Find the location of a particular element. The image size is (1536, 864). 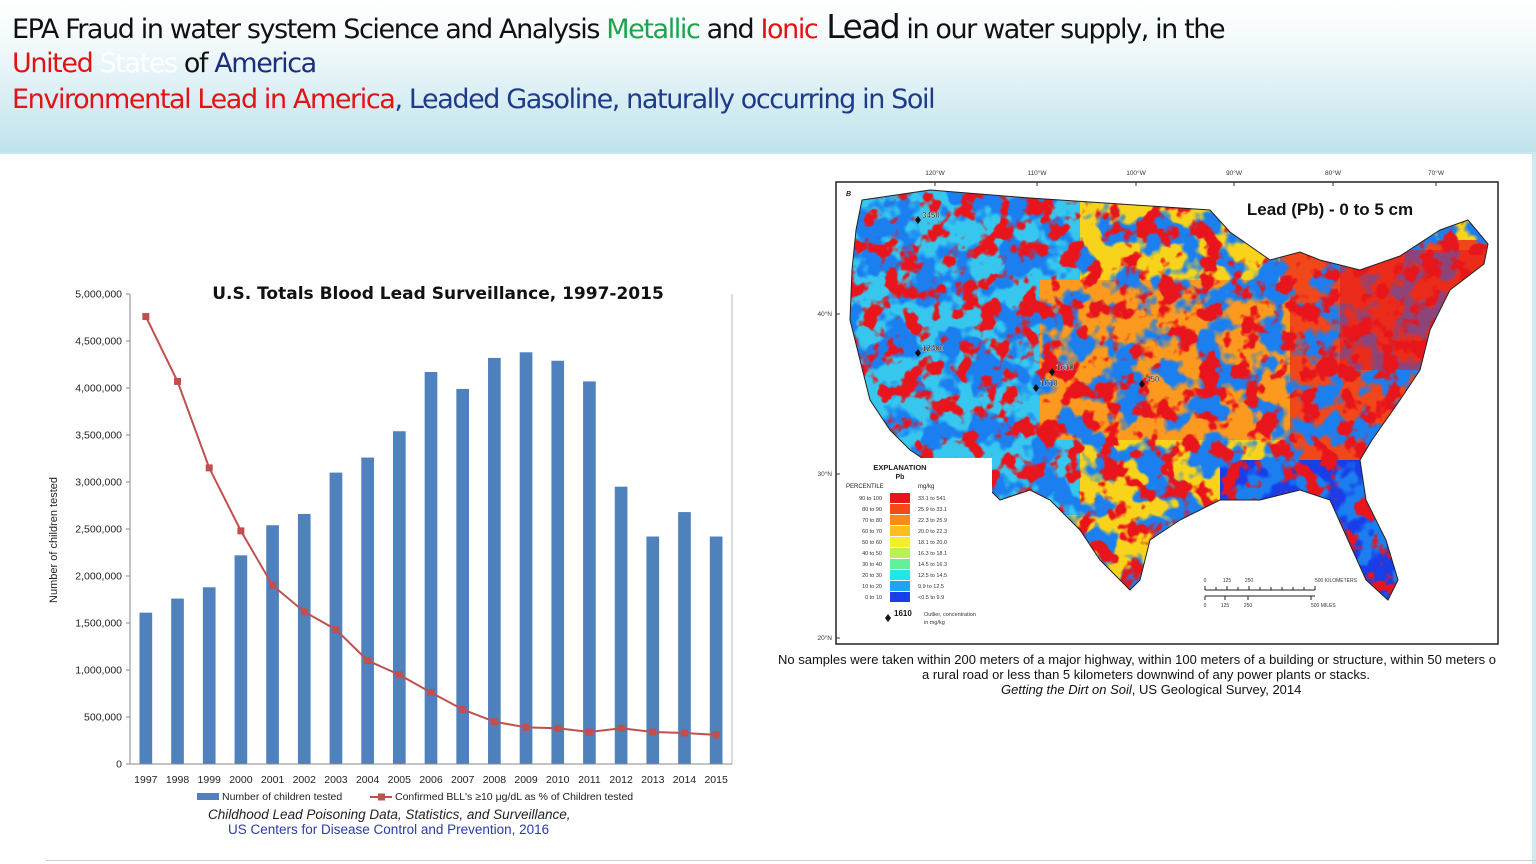

y-axis-label: Number of children tested is located at coordinates (54, 540).